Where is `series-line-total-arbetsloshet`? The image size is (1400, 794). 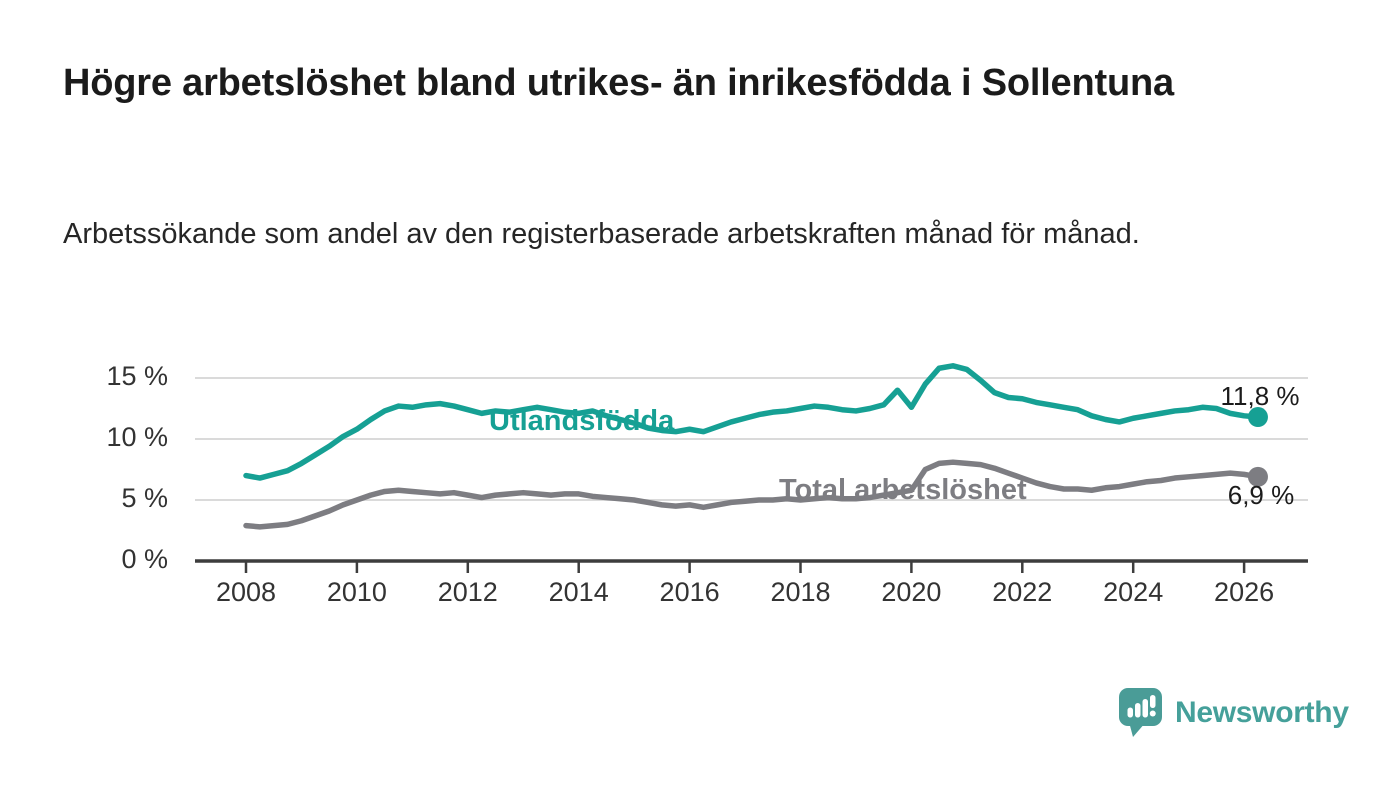 series-line-total-arbetsloshet is located at coordinates (752, 494).